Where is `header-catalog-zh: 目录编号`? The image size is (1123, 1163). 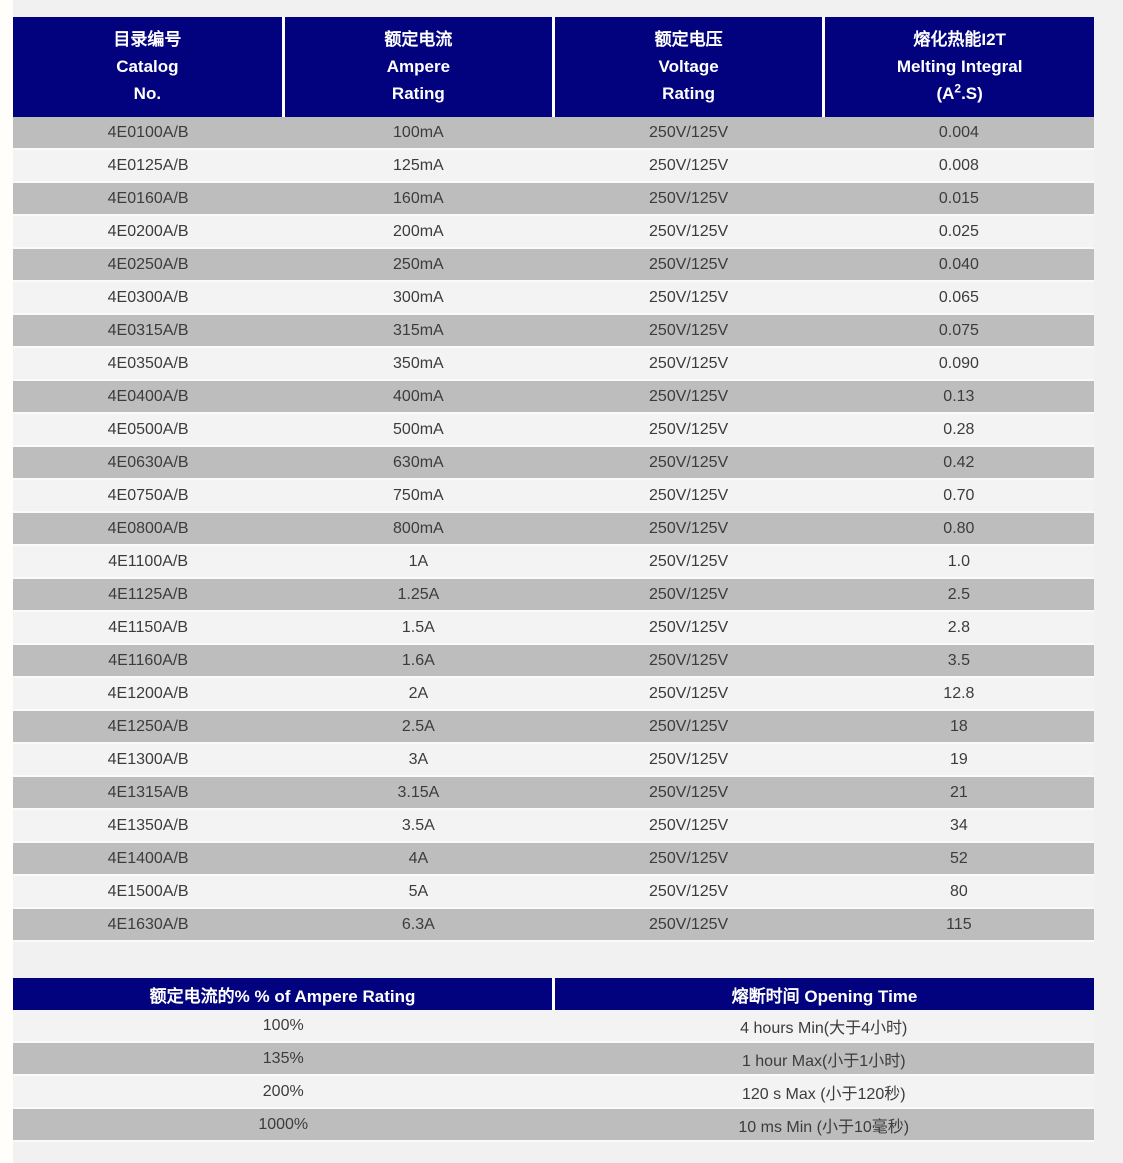 header-catalog-zh: 目录编号 is located at coordinates (147, 39).